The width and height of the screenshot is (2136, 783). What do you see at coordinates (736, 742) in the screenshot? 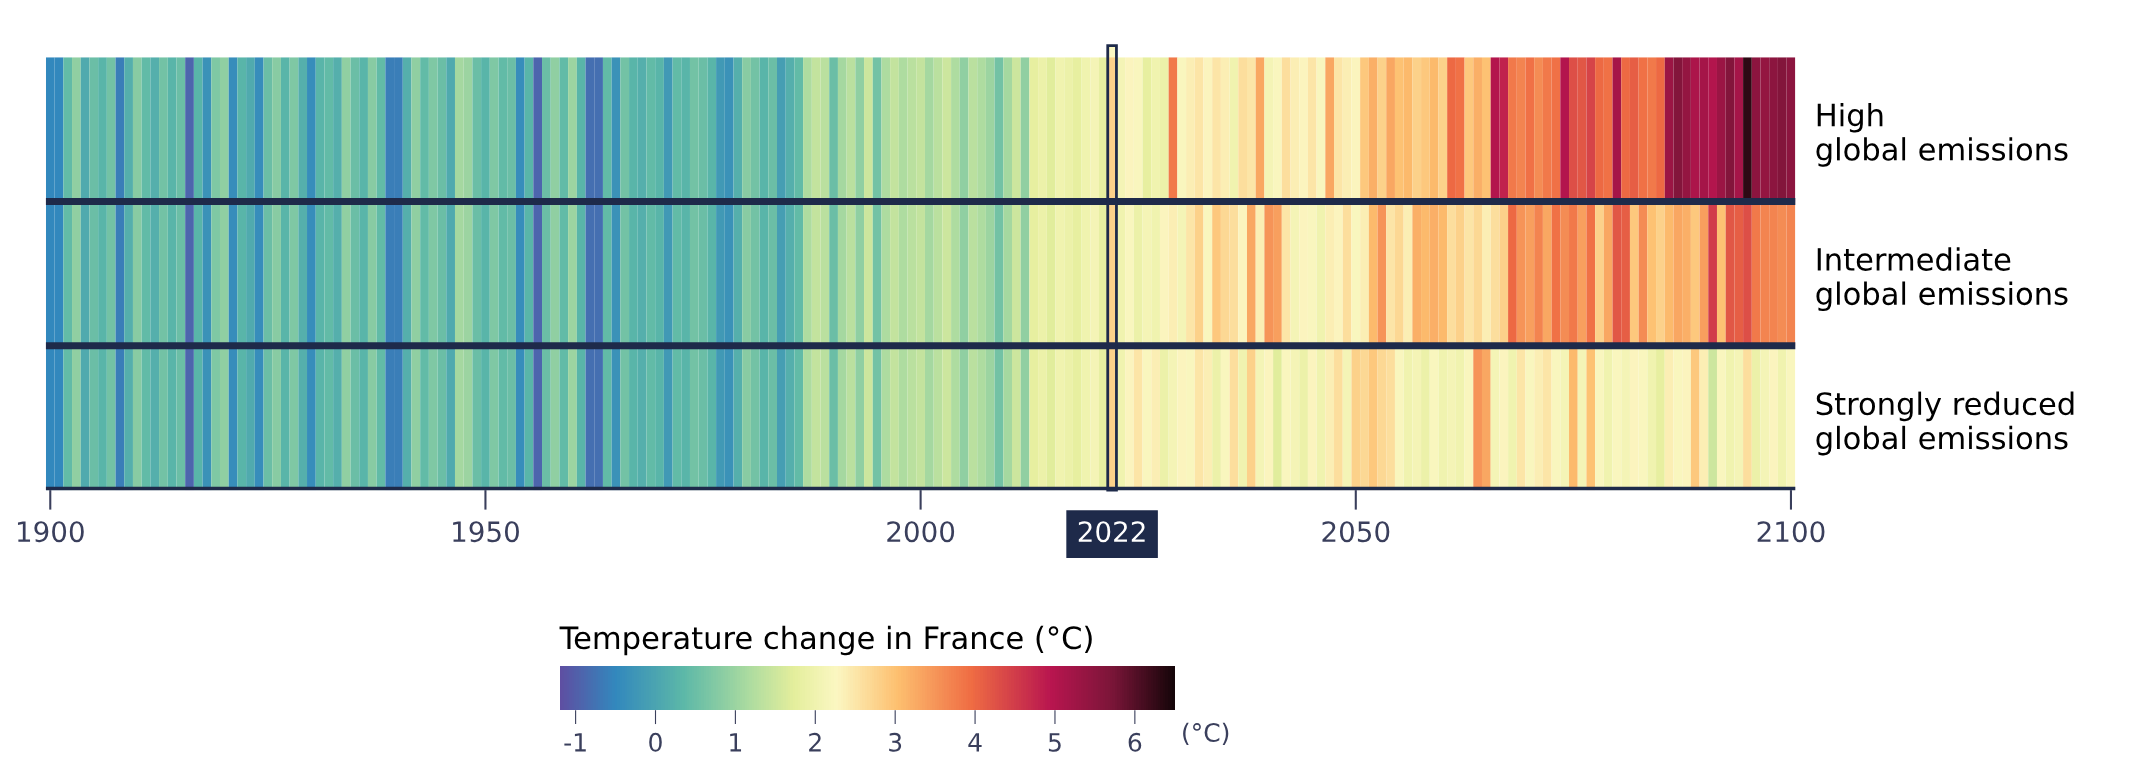
I see `color-bar-label: 1` at bounding box center [736, 742].